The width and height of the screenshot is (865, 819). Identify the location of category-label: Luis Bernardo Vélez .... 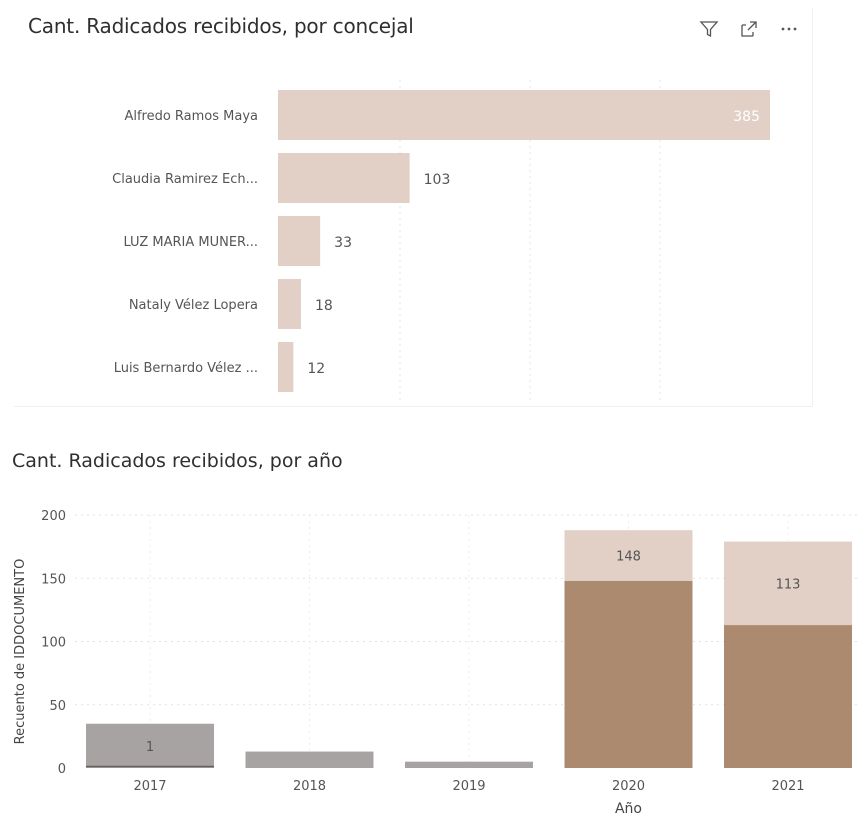
(186, 368).